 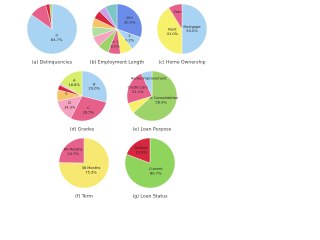 I want to click on slice-label: 60 Months, so click(x=73, y=150).